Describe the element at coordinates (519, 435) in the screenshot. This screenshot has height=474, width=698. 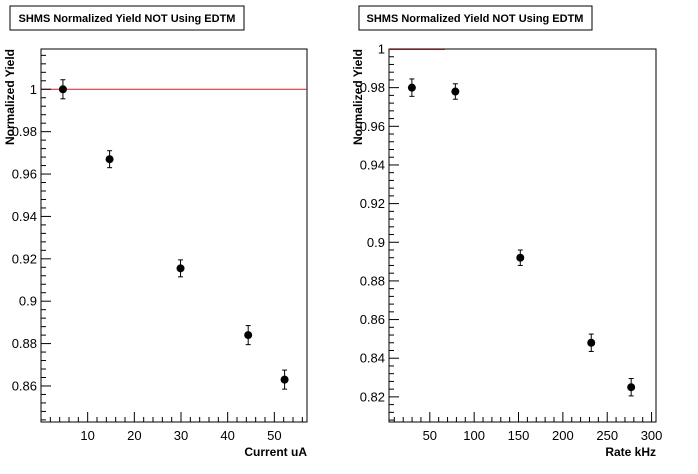
I see `x-tick-label: 150` at that location.